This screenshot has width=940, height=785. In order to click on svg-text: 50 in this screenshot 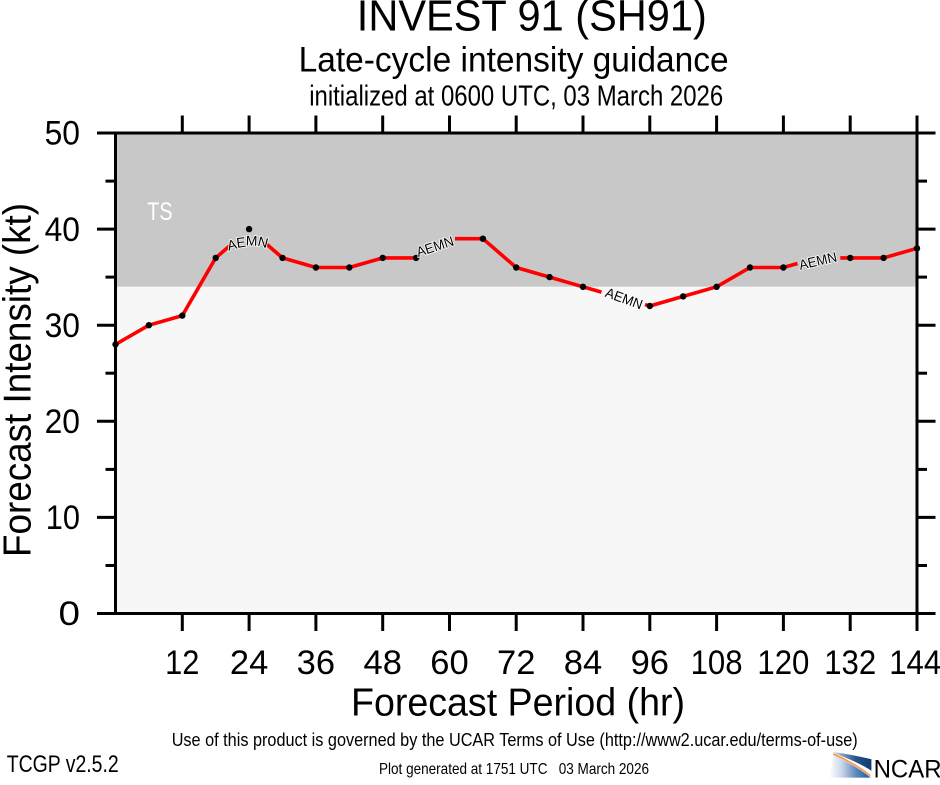, I will do `click(62, 134)`.